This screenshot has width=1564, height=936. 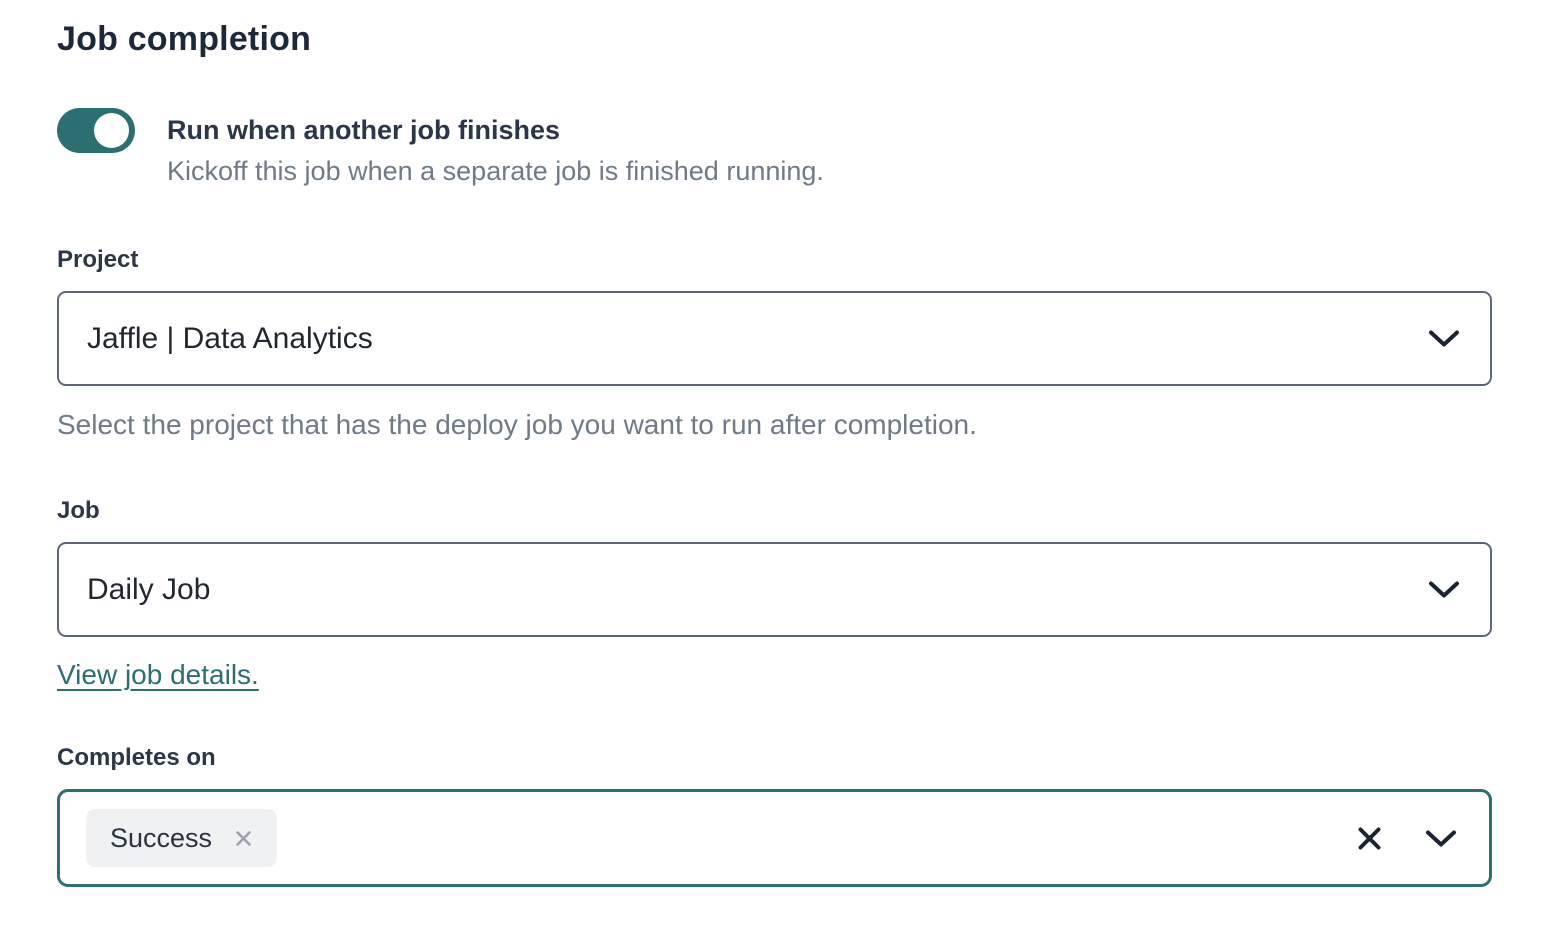 What do you see at coordinates (1369, 838) in the screenshot?
I see `clear-x-icon` at bounding box center [1369, 838].